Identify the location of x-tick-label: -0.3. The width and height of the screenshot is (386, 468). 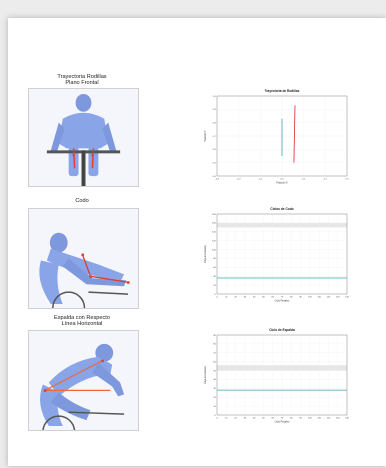
(217, 179).